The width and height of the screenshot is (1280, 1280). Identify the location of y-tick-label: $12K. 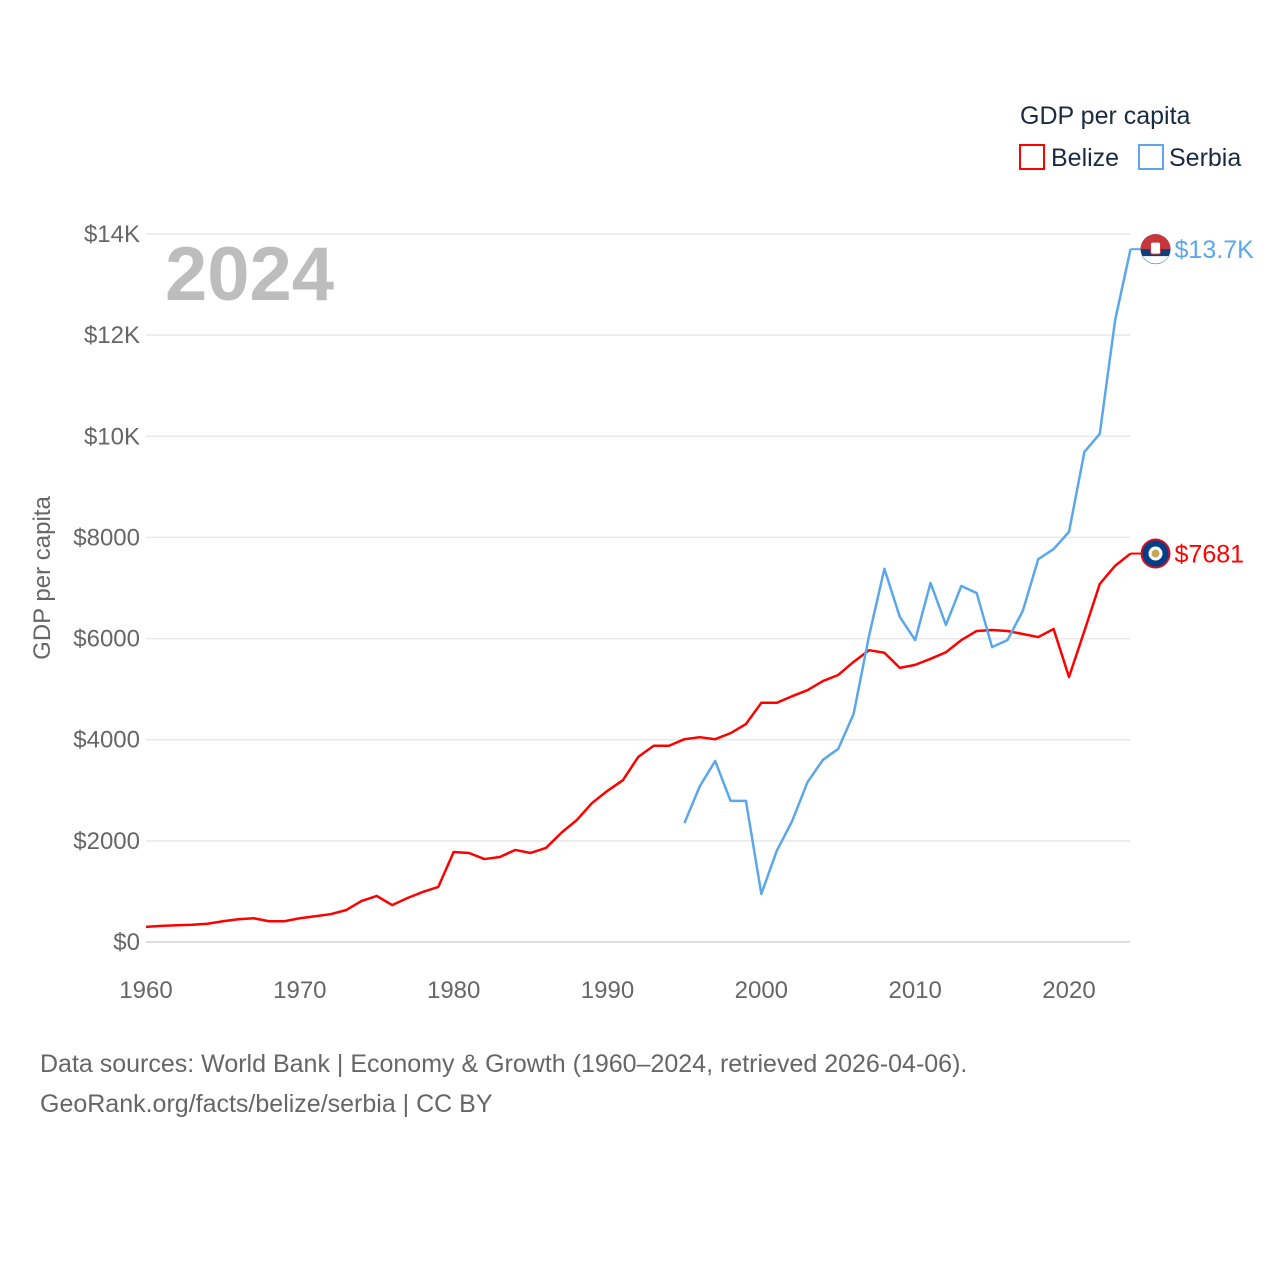
(112, 335).